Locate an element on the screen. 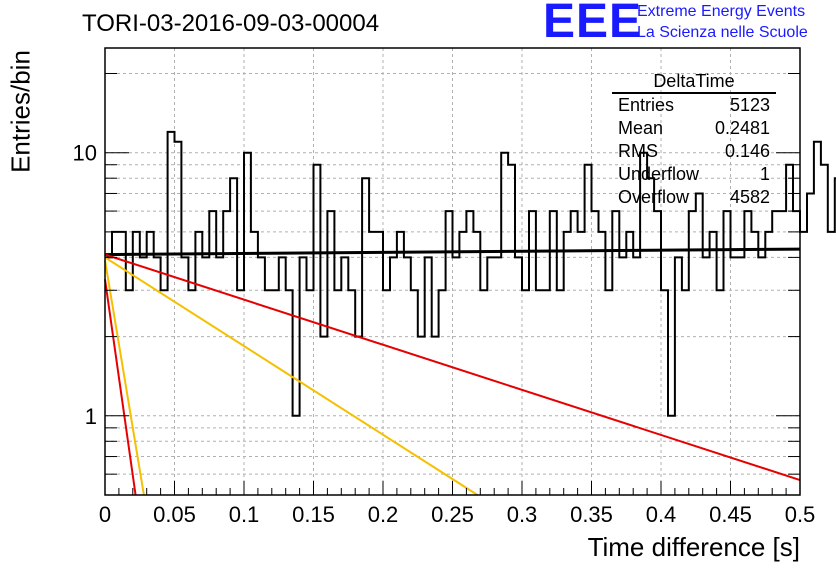 The width and height of the screenshot is (836, 572). stat-row-mean: Mean 0.2481 is located at coordinates (694, 128).